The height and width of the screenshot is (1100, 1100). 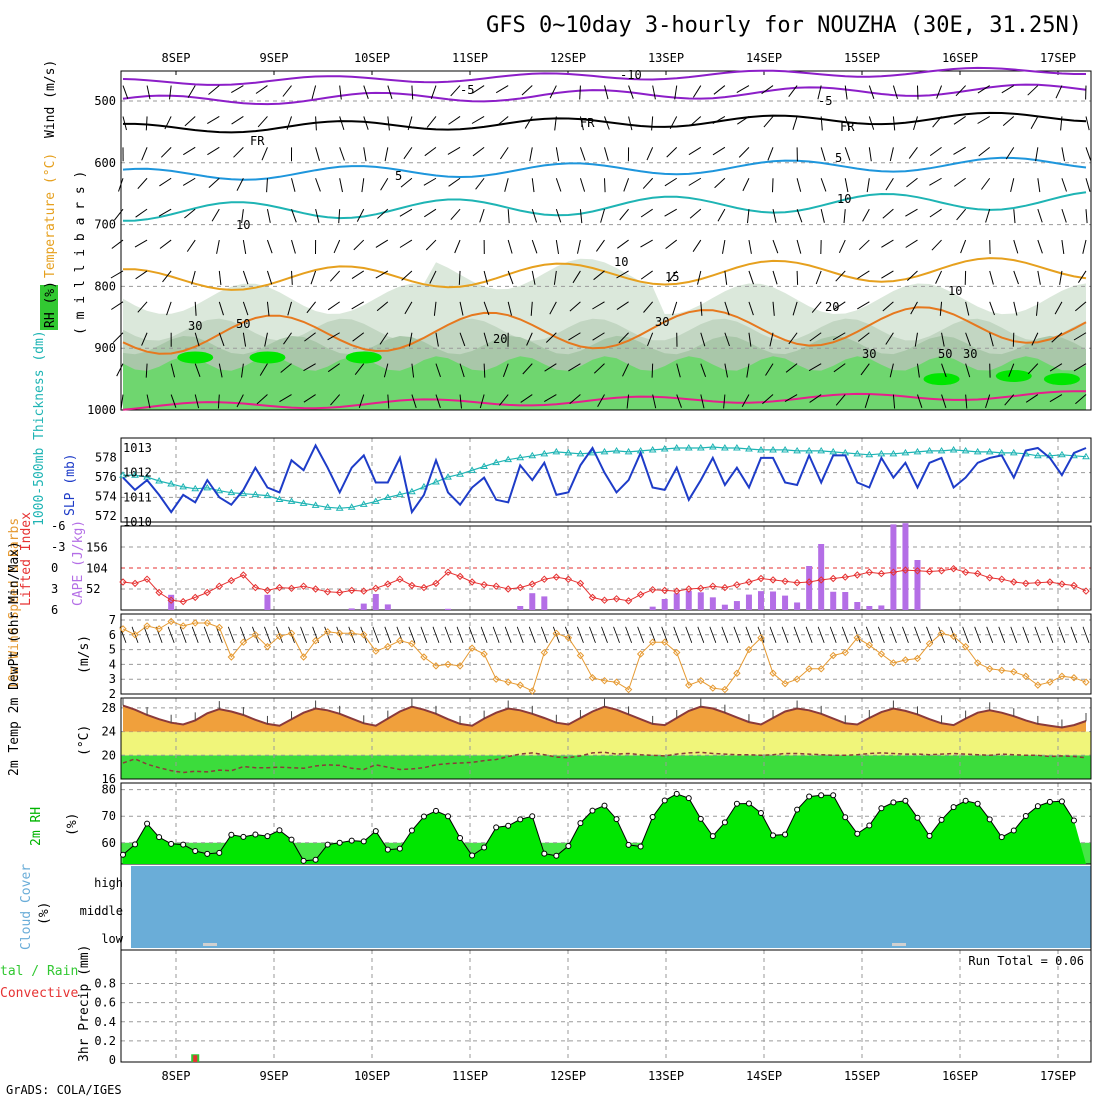 I want to click on upper-ytick-2: 700, so click(x=105, y=225).